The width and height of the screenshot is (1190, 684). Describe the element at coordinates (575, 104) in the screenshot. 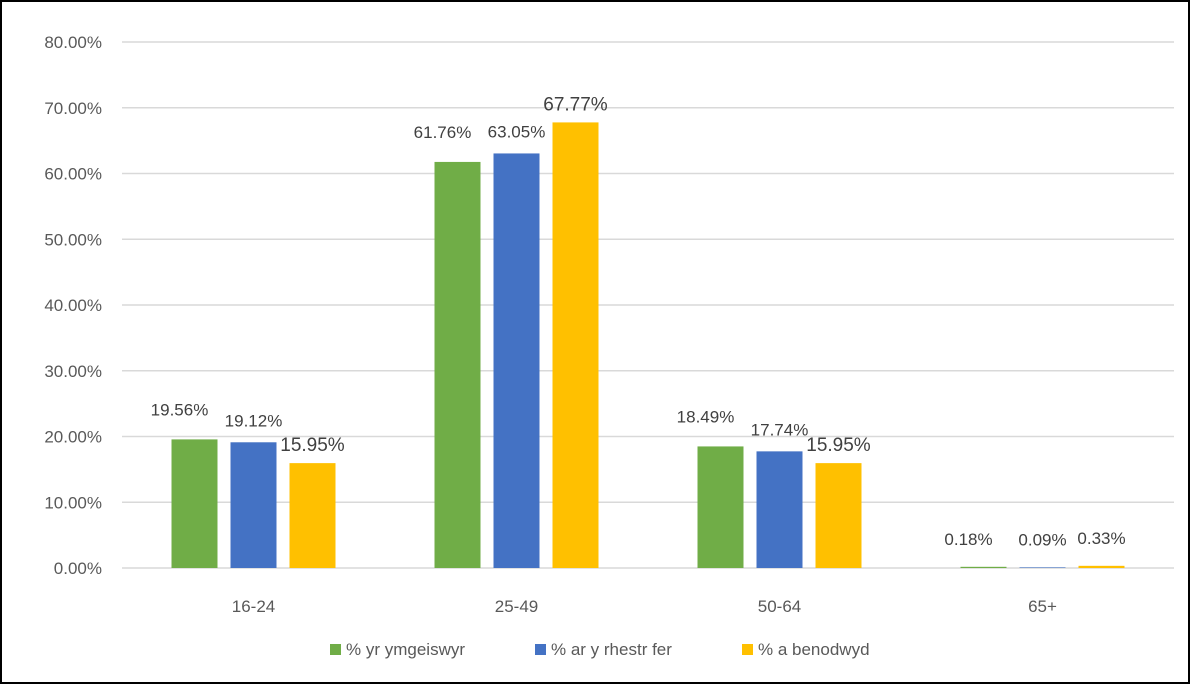

I see `data-label: 67.77%` at that location.